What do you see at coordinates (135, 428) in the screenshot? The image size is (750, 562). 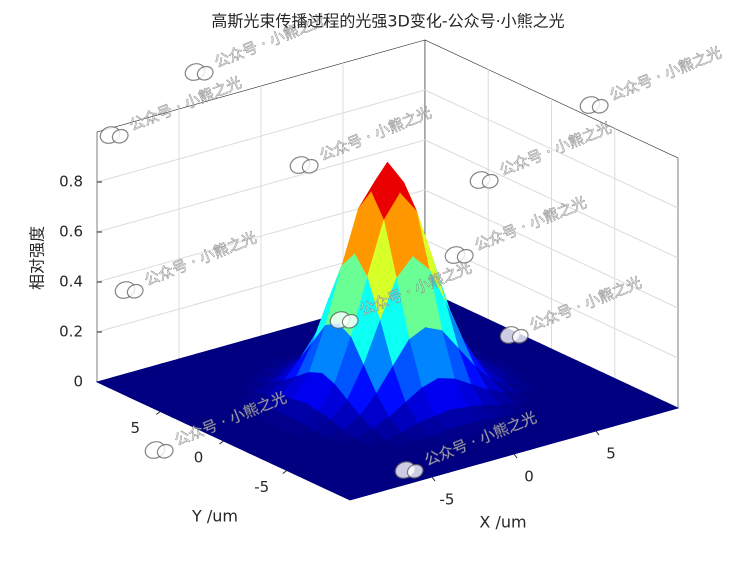 I see `y-tick-label: 5` at bounding box center [135, 428].